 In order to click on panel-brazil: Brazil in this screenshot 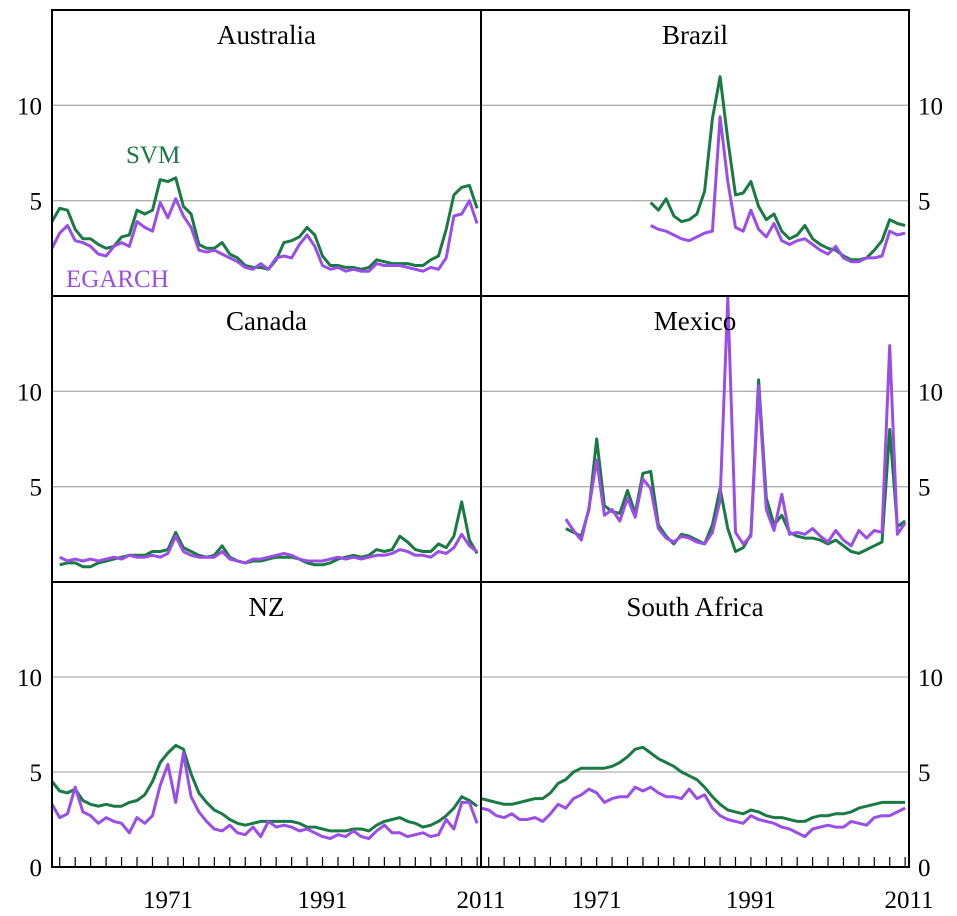, I will do `click(695, 142)`.